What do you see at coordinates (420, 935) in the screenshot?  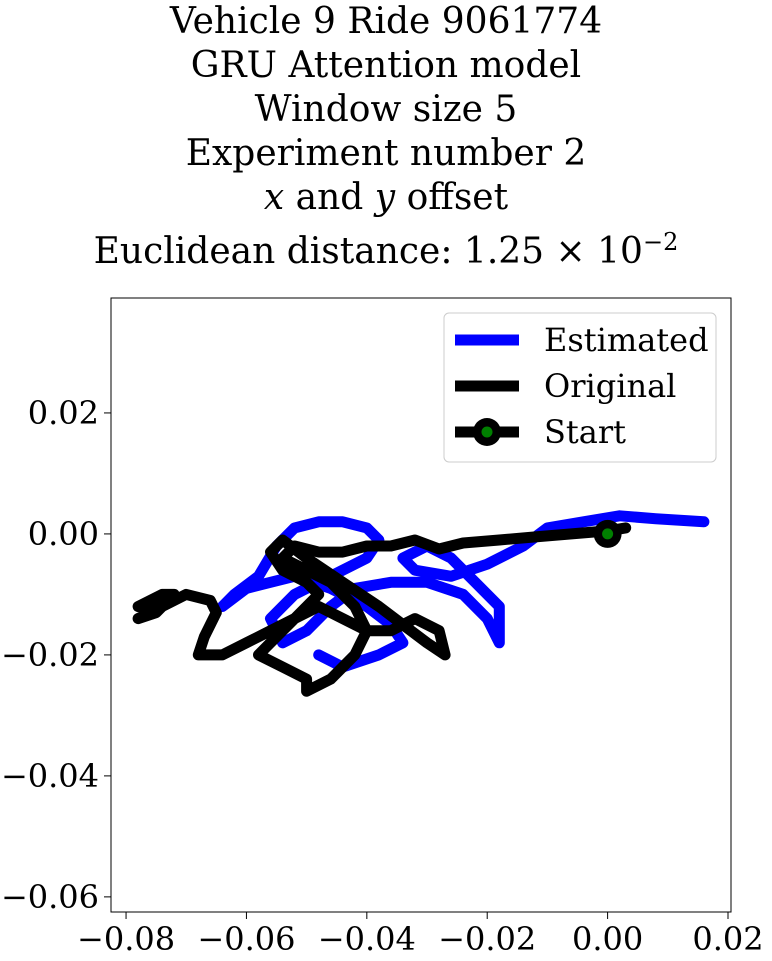 I see `x-axis: −0.08 −0.06 −0.04 −0.02 0.00 0.02` at bounding box center [420, 935].